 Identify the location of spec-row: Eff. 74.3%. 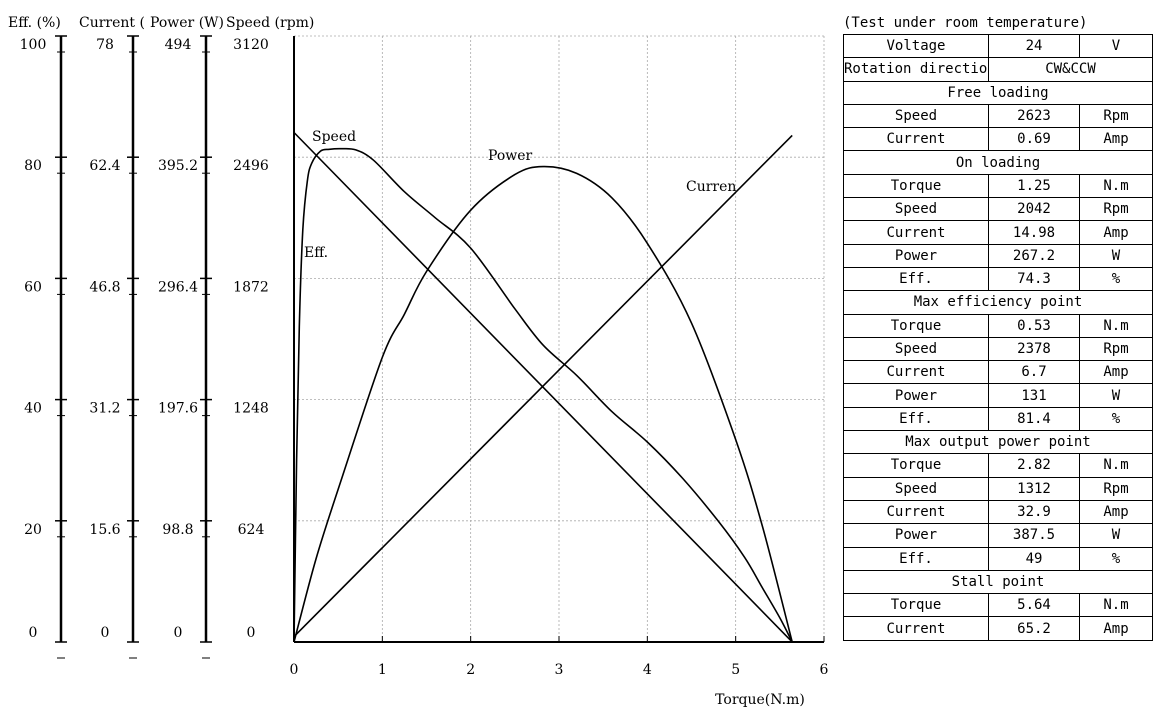
(998, 279).